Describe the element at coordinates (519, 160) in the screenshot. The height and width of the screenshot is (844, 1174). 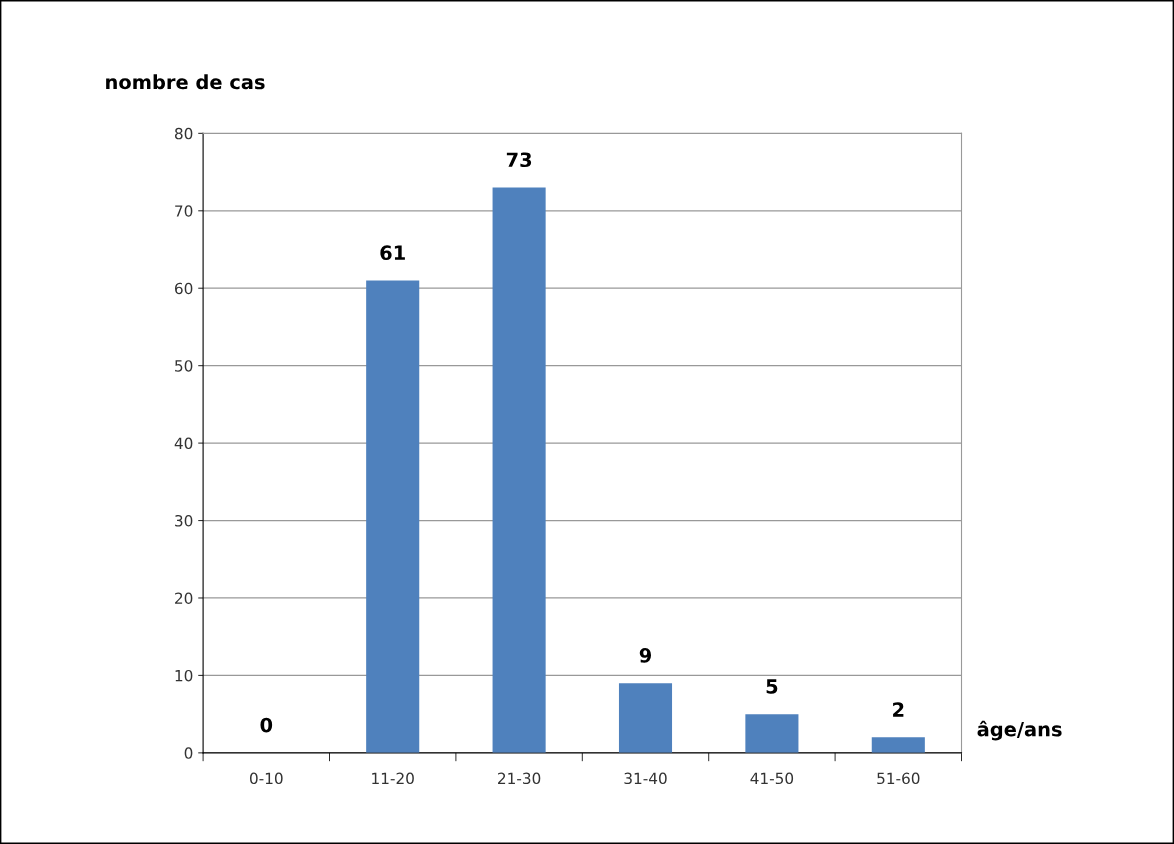
I see `data-label: 73` at that location.